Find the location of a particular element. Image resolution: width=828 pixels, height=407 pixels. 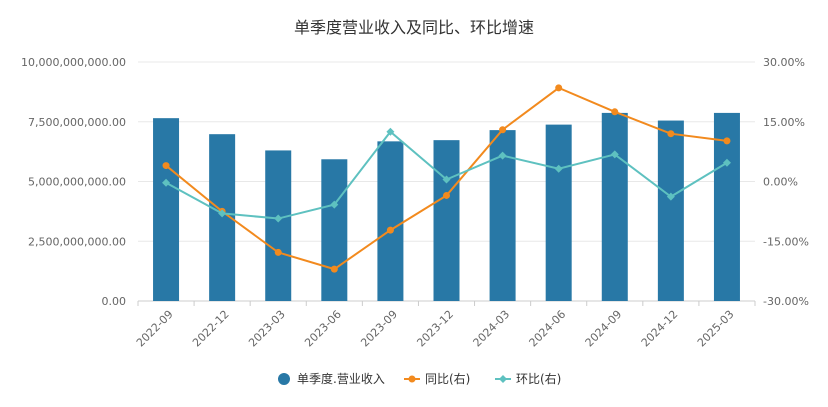

x-tick-label: 2024-12 is located at coordinates (660, 329).